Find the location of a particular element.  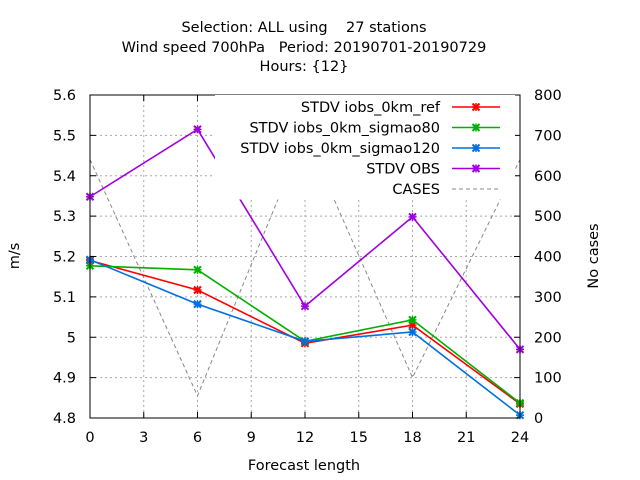

x-tick-label: 9 is located at coordinates (251, 438).